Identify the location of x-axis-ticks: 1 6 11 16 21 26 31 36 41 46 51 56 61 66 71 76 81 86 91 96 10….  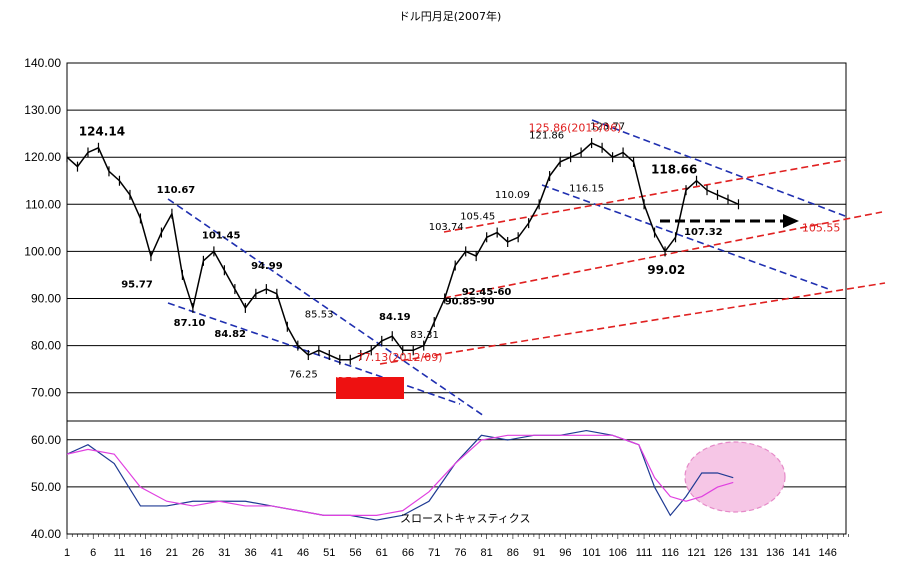
(456, 546).